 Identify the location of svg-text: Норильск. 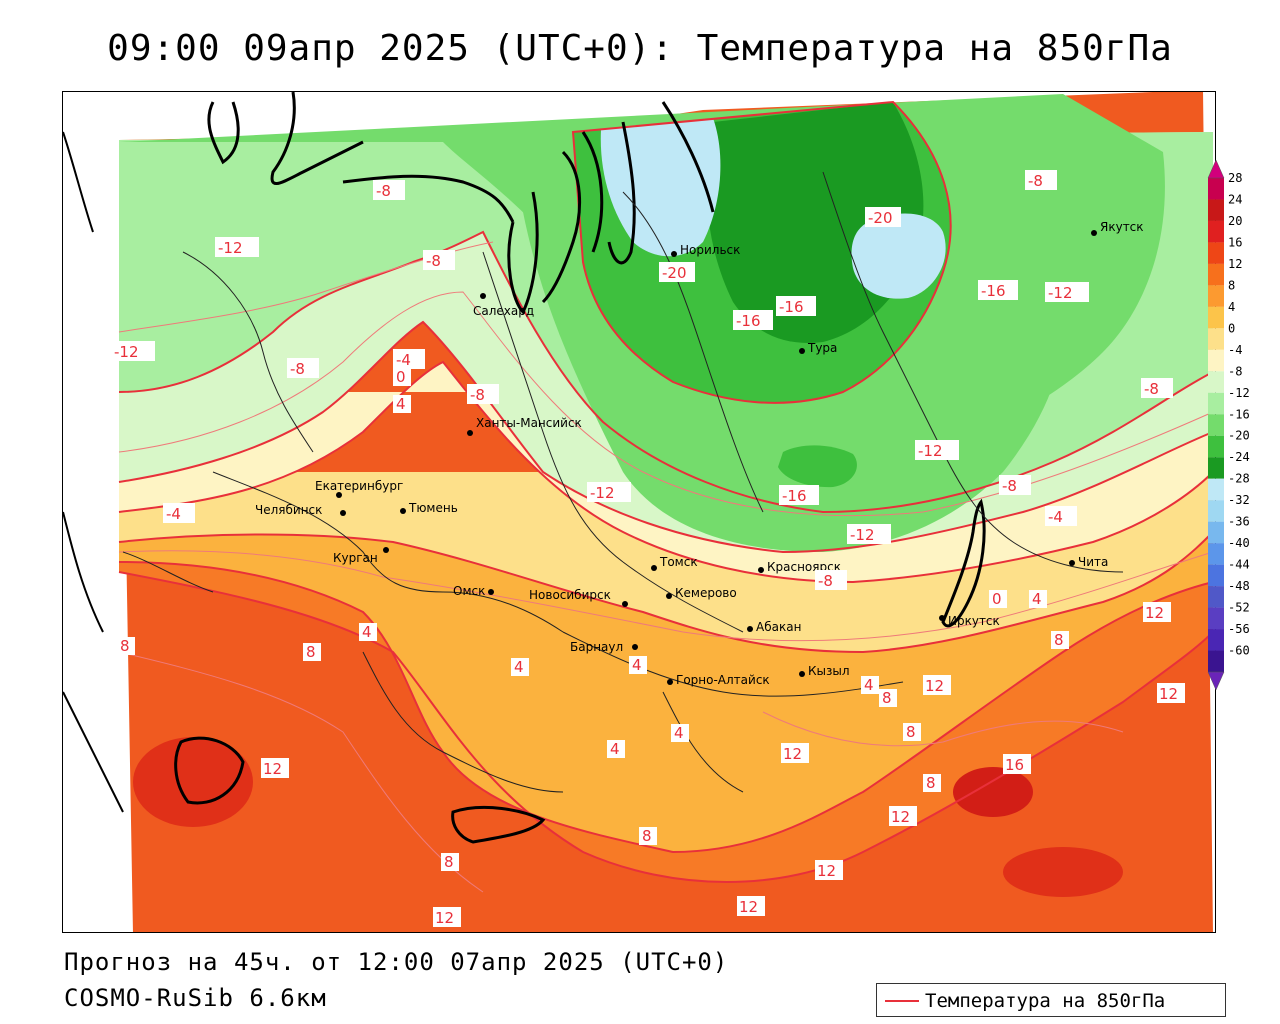
(710, 250).